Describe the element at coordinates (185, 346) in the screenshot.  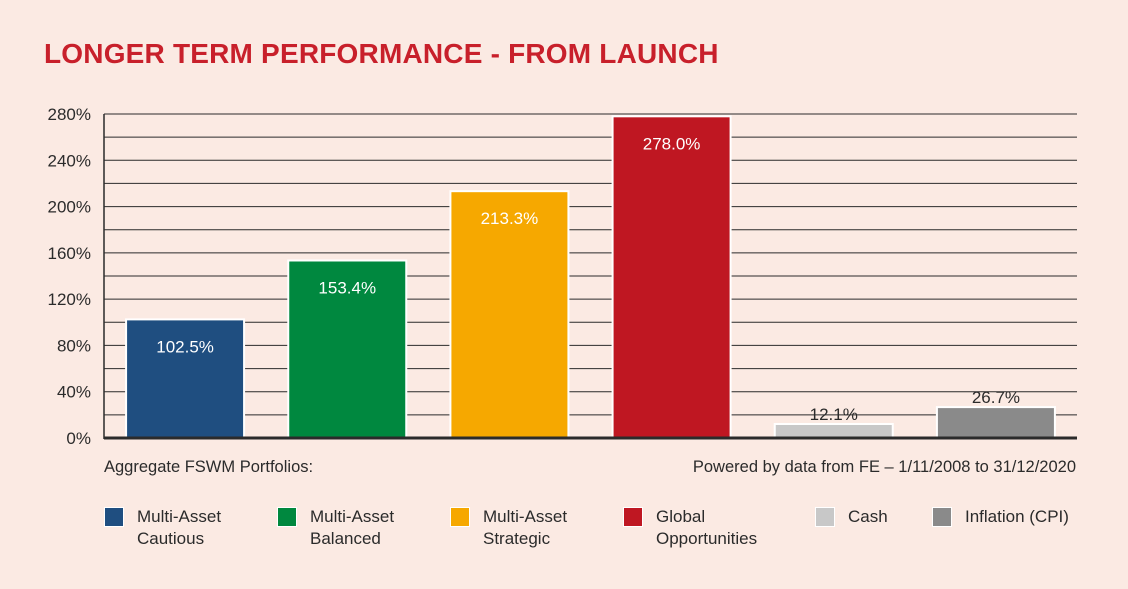
I see `bar-value-label: 102.5%` at that location.